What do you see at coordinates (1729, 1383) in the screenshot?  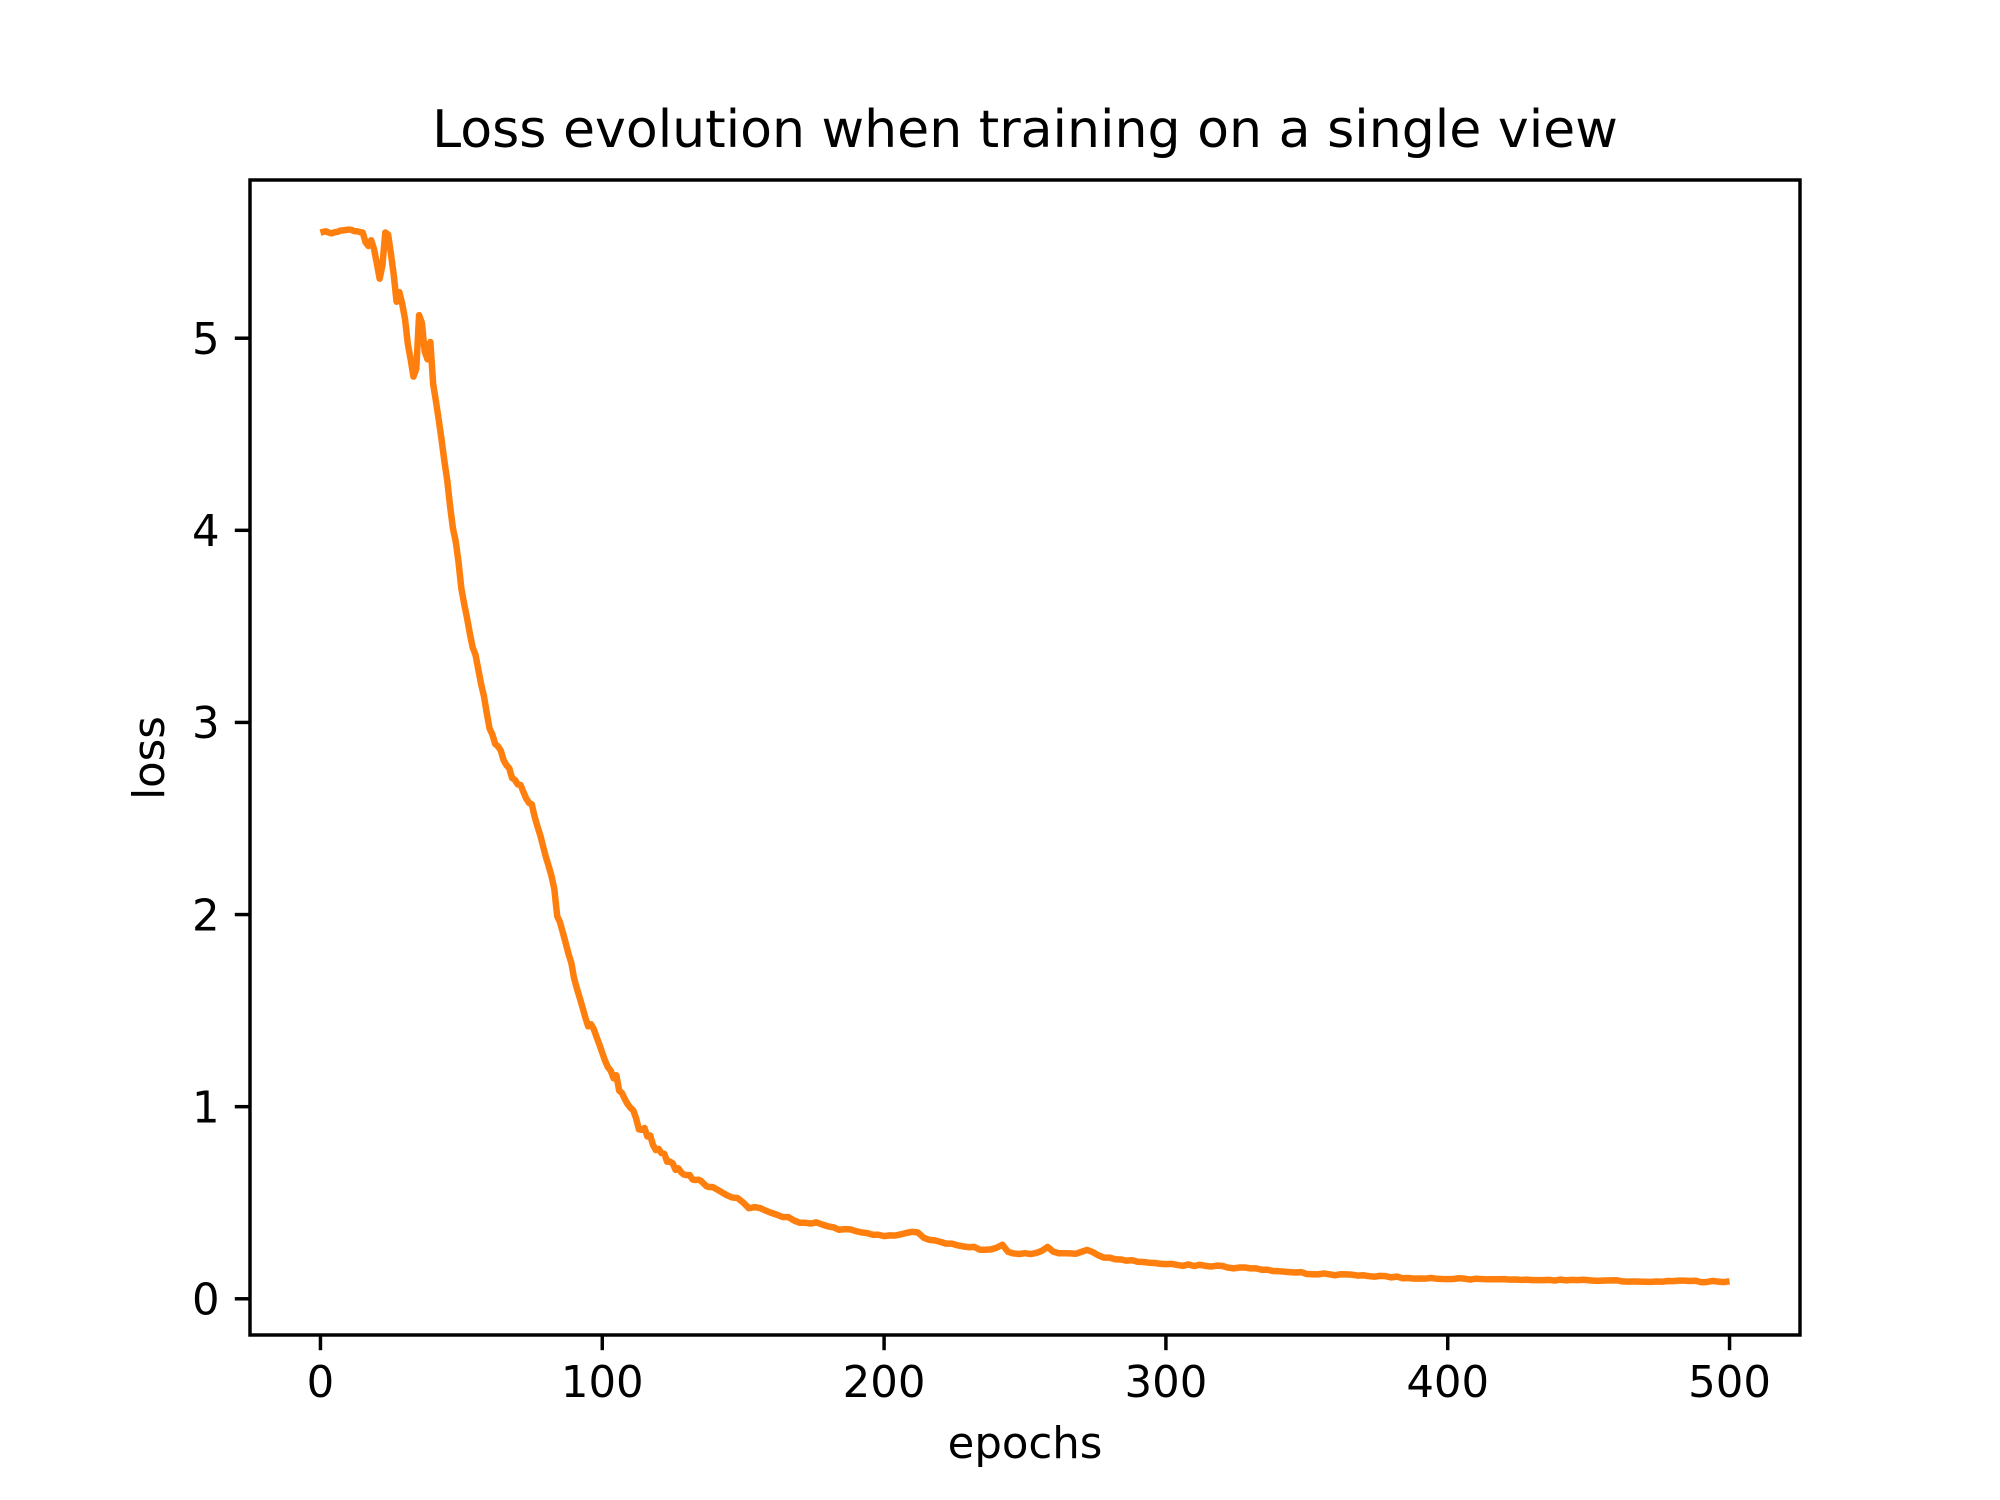 I see `x-tick-label: 500` at bounding box center [1729, 1383].